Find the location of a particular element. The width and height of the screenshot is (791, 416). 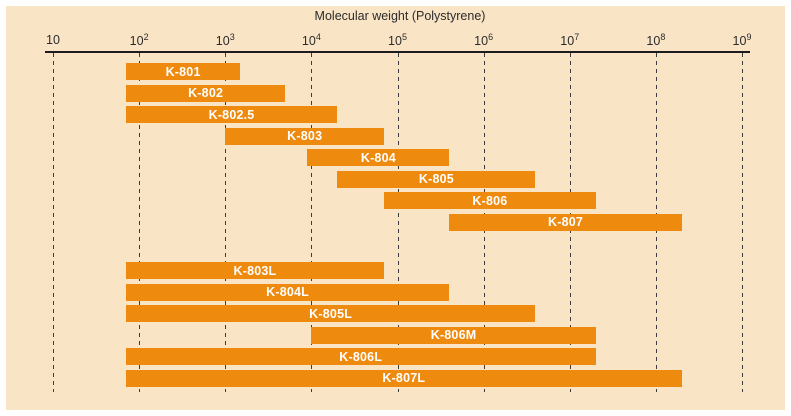

bar-label: K-801 is located at coordinates (183, 71).